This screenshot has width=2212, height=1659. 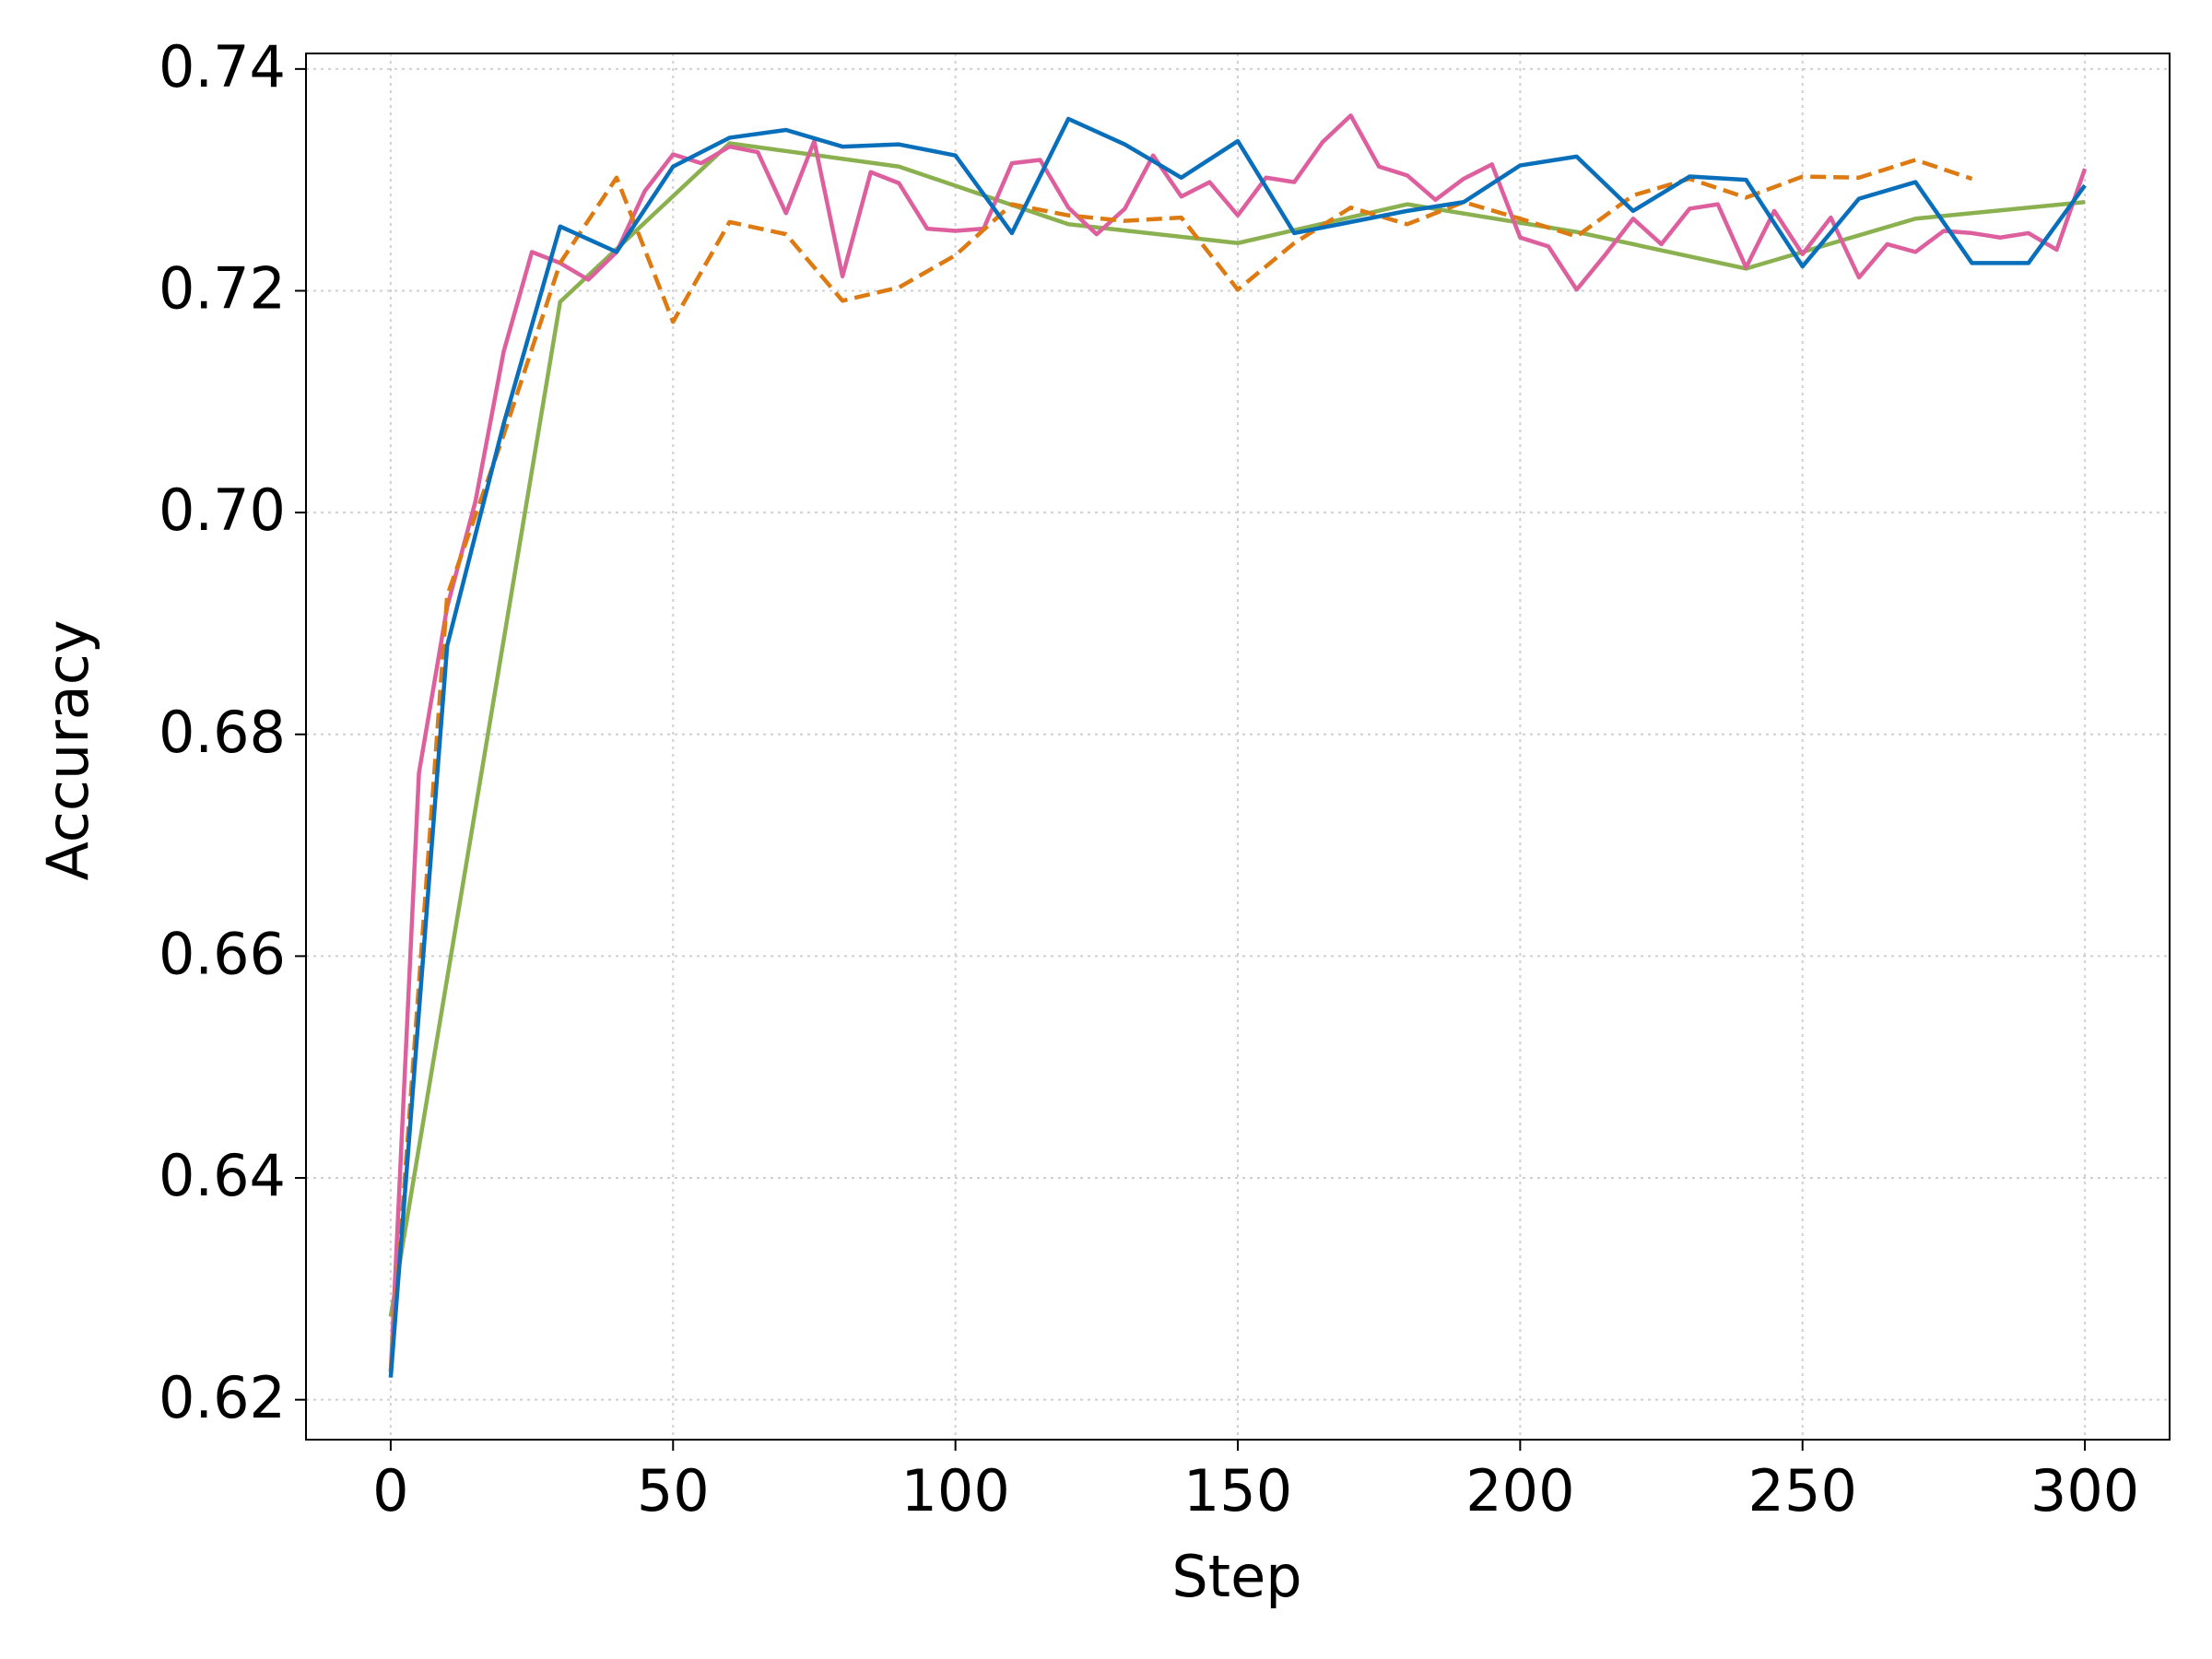 I want to click on x-tick-label: 100, so click(x=954, y=1490).